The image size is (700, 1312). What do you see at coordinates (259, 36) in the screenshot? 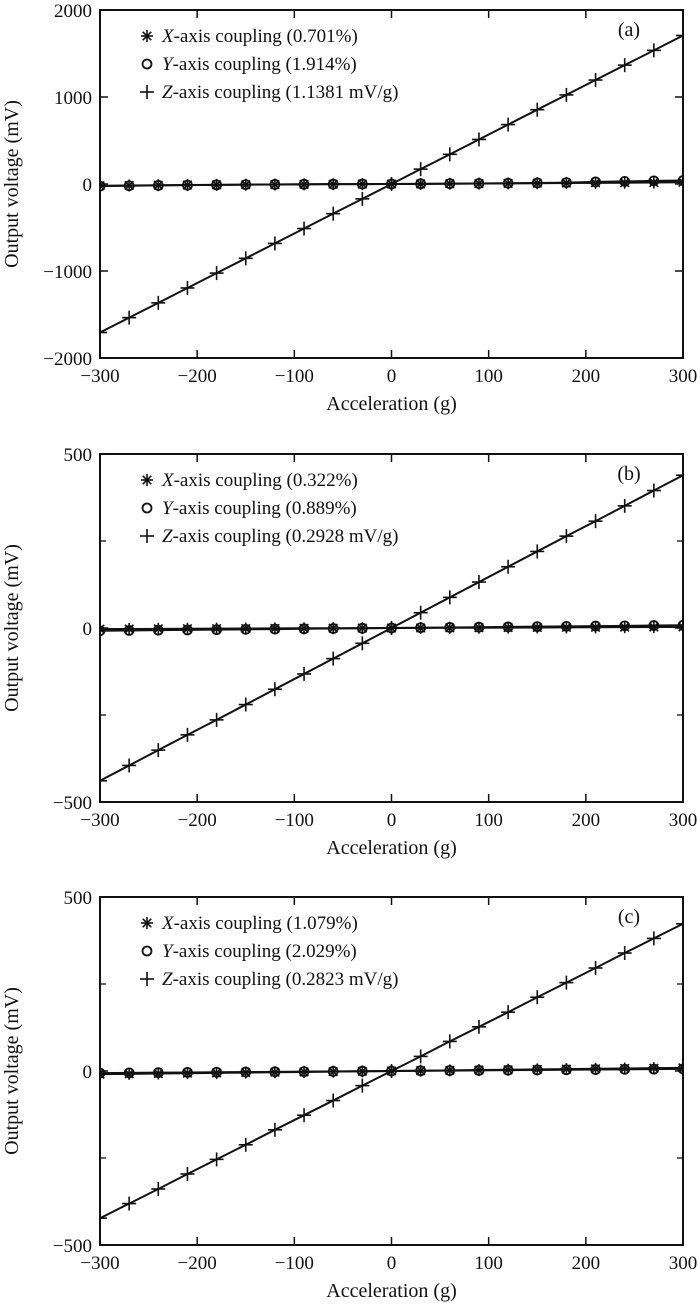
I see `legend-entry-x: X-axis coupling (0.701%)` at bounding box center [259, 36].